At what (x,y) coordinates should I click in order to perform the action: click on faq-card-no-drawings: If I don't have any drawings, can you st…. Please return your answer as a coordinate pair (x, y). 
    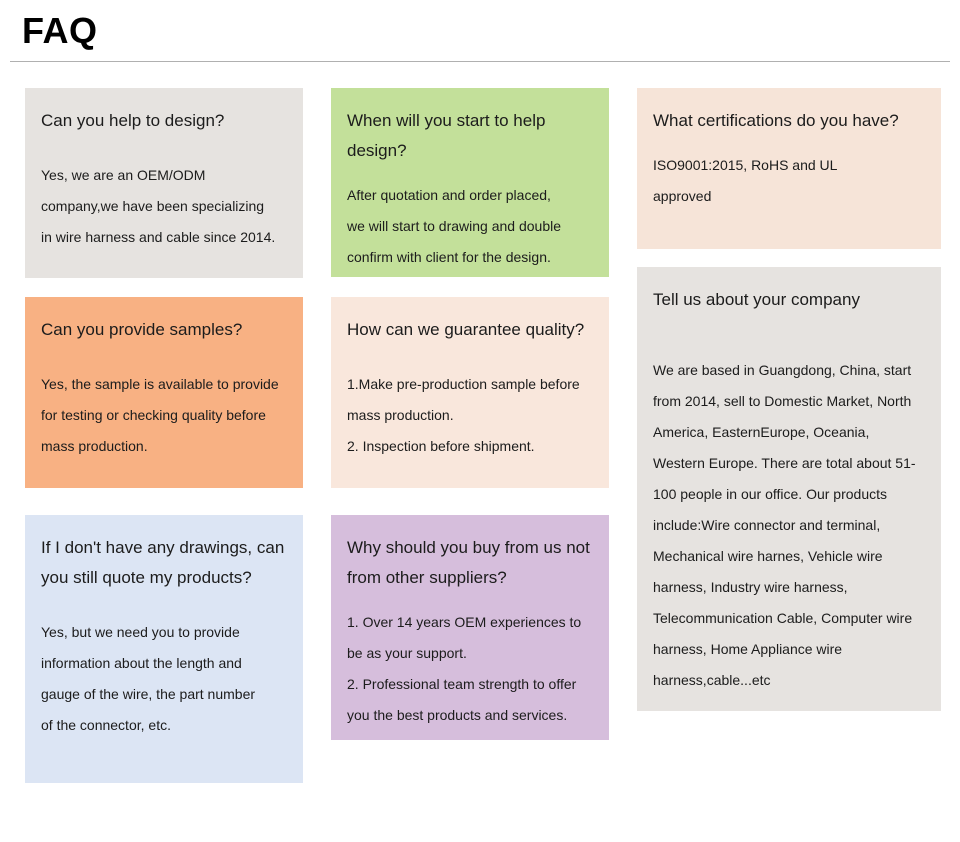
    Looking at the image, I should click on (164, 649).